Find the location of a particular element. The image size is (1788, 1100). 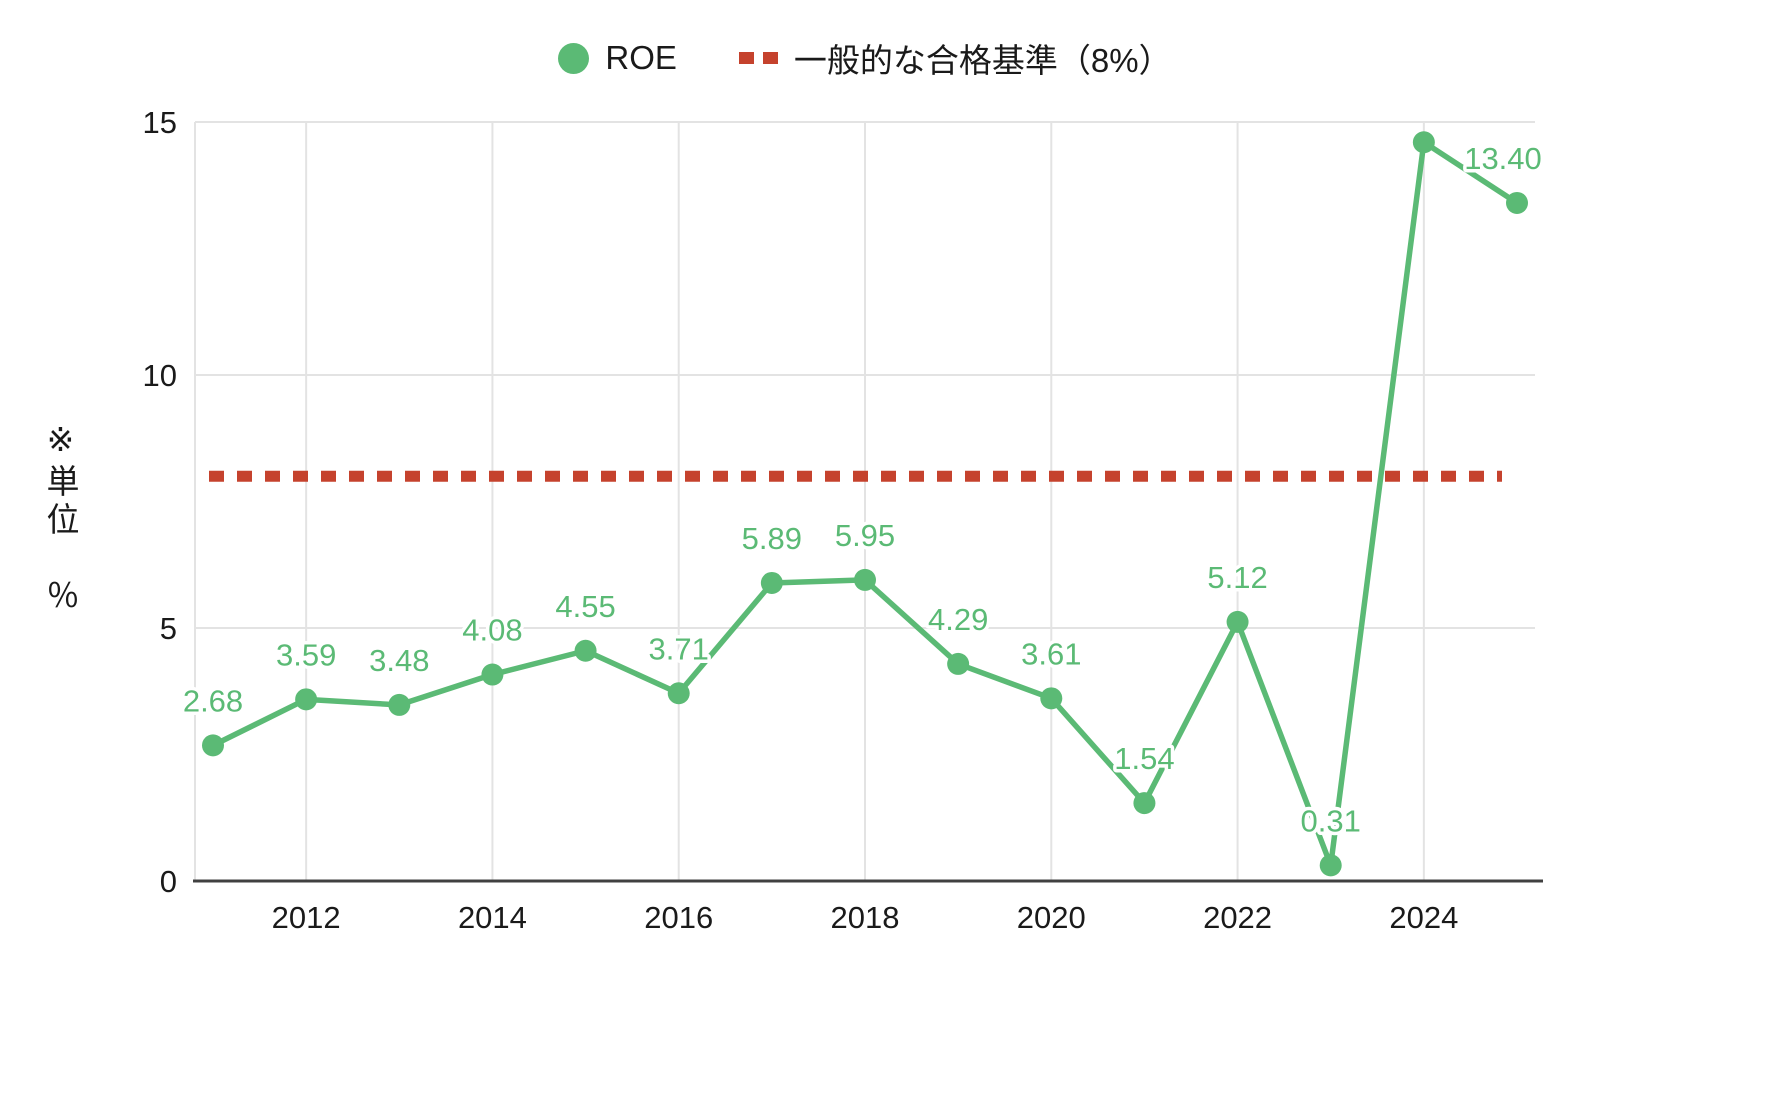

y-tick-label: 10 is located at coordinates (160, 375).